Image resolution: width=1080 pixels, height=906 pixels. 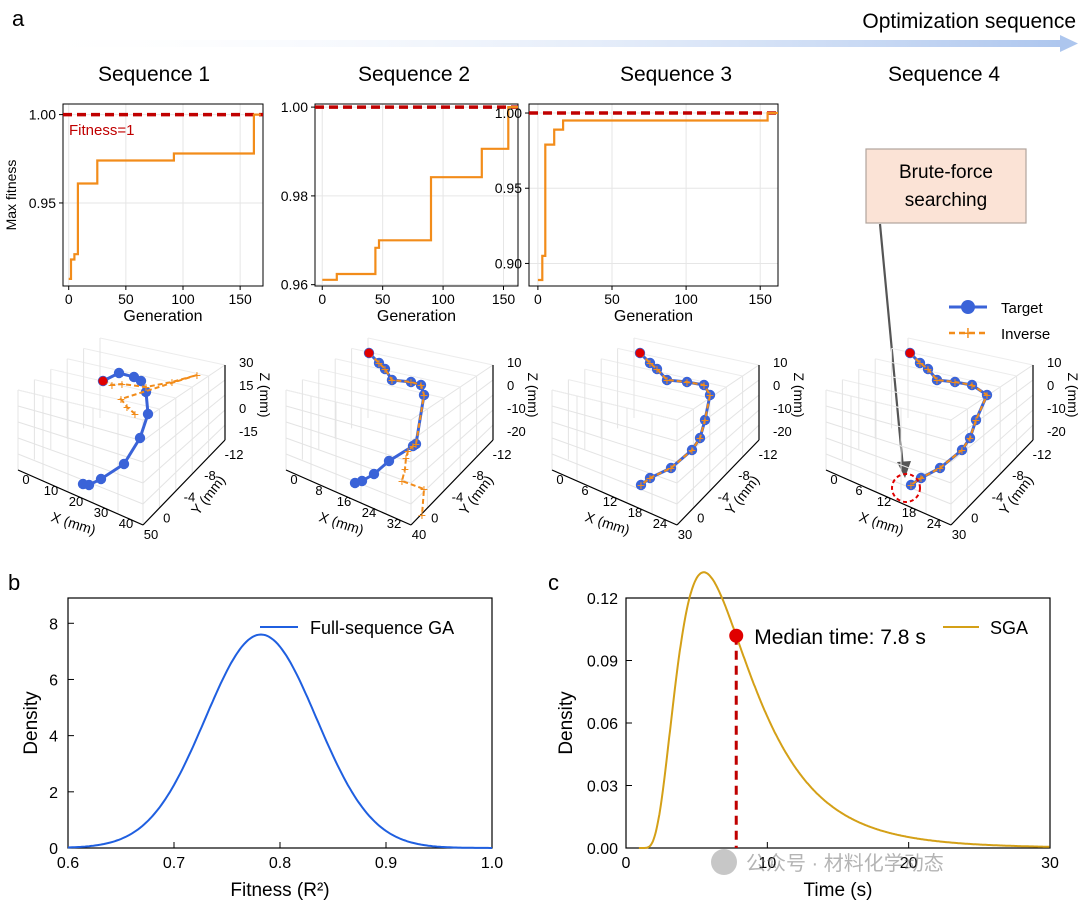 What do you see at coordinates (553, 582) in the screenshot?
I see `panel-label-c: c` at bounding box center [553, 582].